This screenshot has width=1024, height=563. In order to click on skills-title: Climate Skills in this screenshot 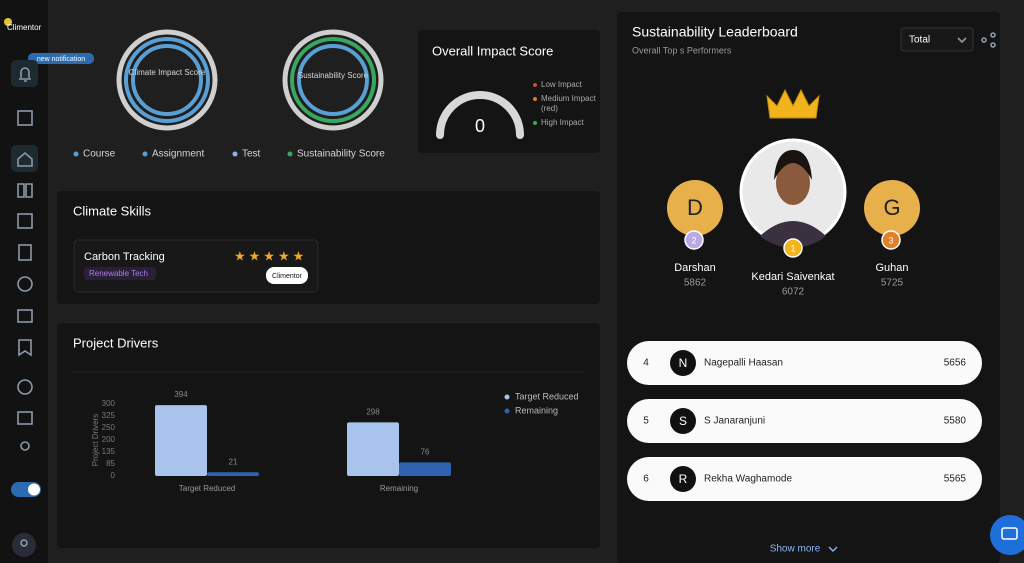, I will do `click(112, 210)`.